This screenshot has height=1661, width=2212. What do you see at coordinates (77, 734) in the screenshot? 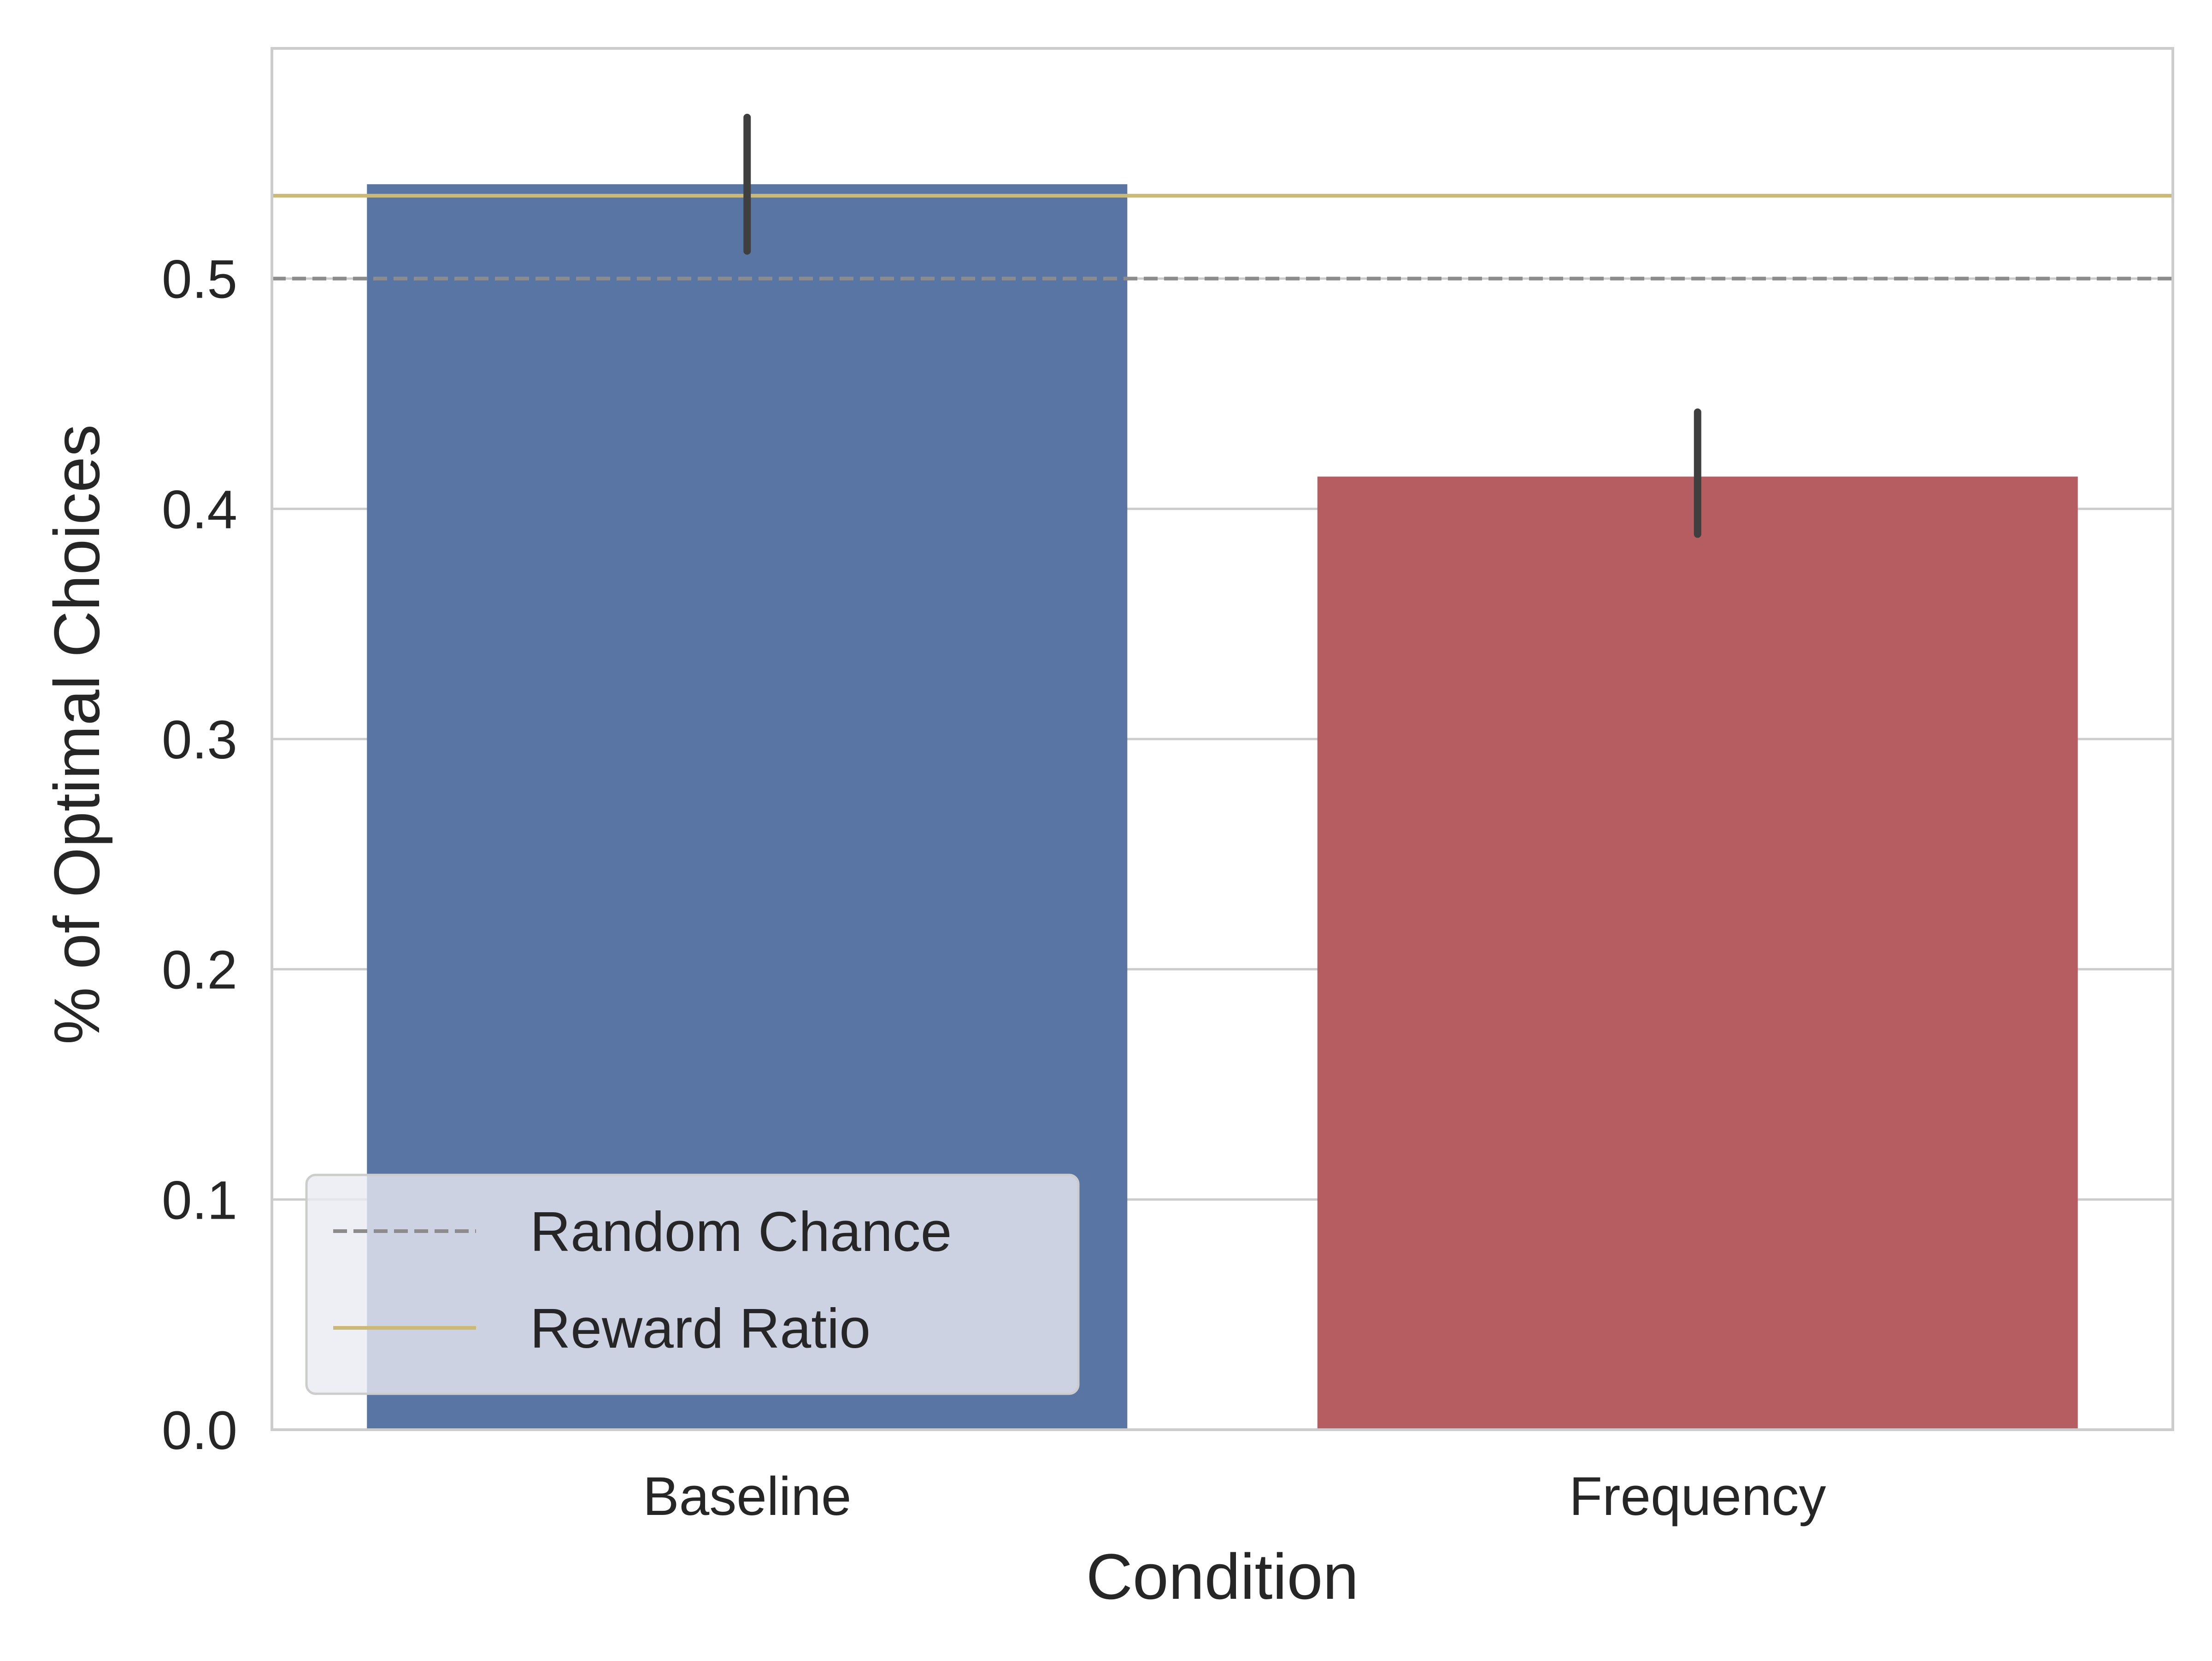
I see `y-axis-title: % of Optimal Choices` at bounding box center [77, 734].